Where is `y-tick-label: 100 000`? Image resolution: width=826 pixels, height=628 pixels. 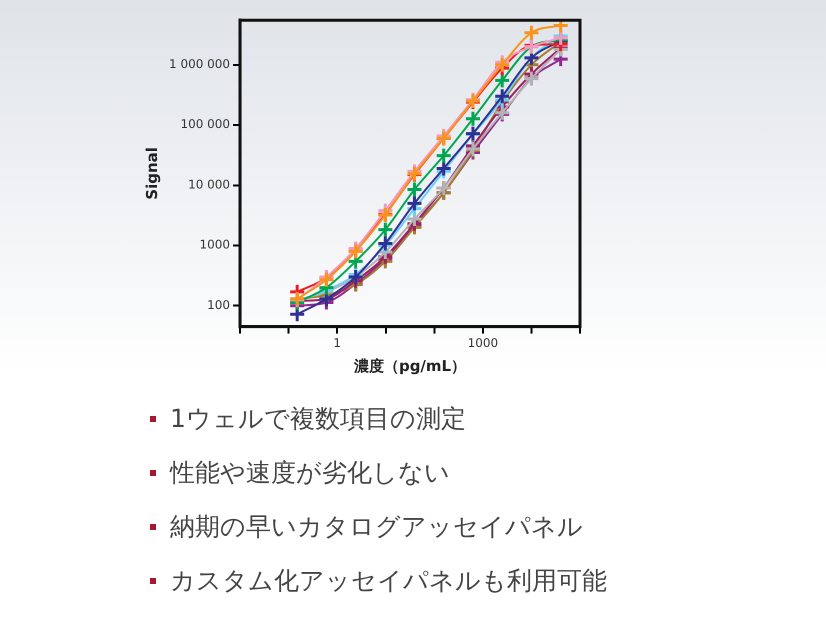 y-tick-label: 100 000 is located at coordinates (205, 124).